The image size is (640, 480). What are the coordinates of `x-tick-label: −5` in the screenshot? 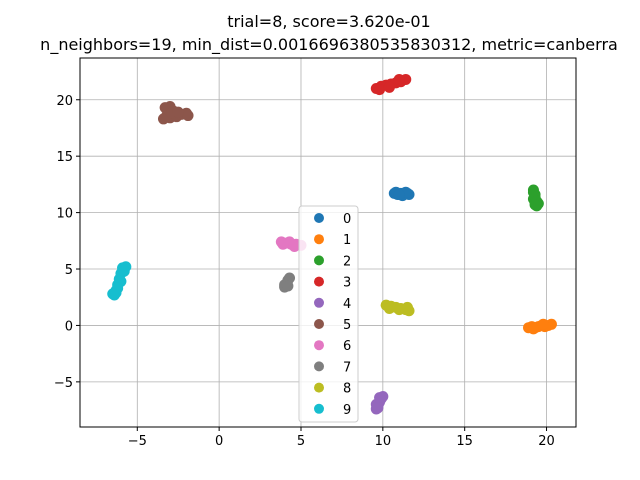 It's located at (137, 441).